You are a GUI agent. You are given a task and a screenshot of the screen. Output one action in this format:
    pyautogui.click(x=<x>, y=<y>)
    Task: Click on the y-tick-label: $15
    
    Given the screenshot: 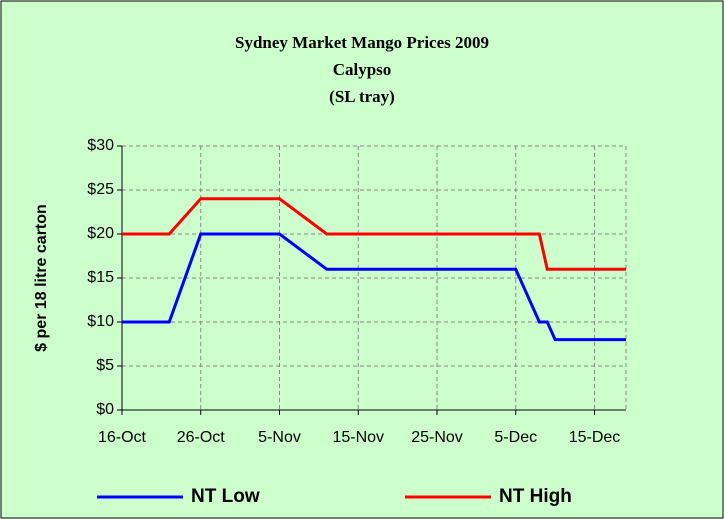 What is the action you would take?
    pyautogui.click(x=100, y=277)
    